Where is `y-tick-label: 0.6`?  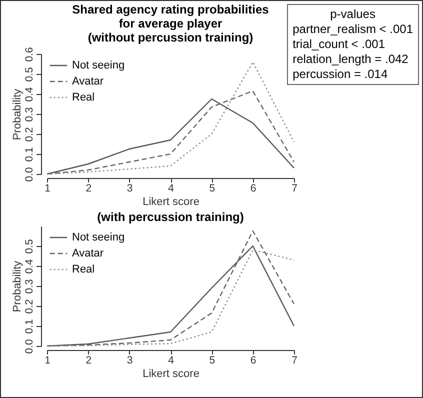
y-tick-label: 0.6 is located at coordinates (30, 54).